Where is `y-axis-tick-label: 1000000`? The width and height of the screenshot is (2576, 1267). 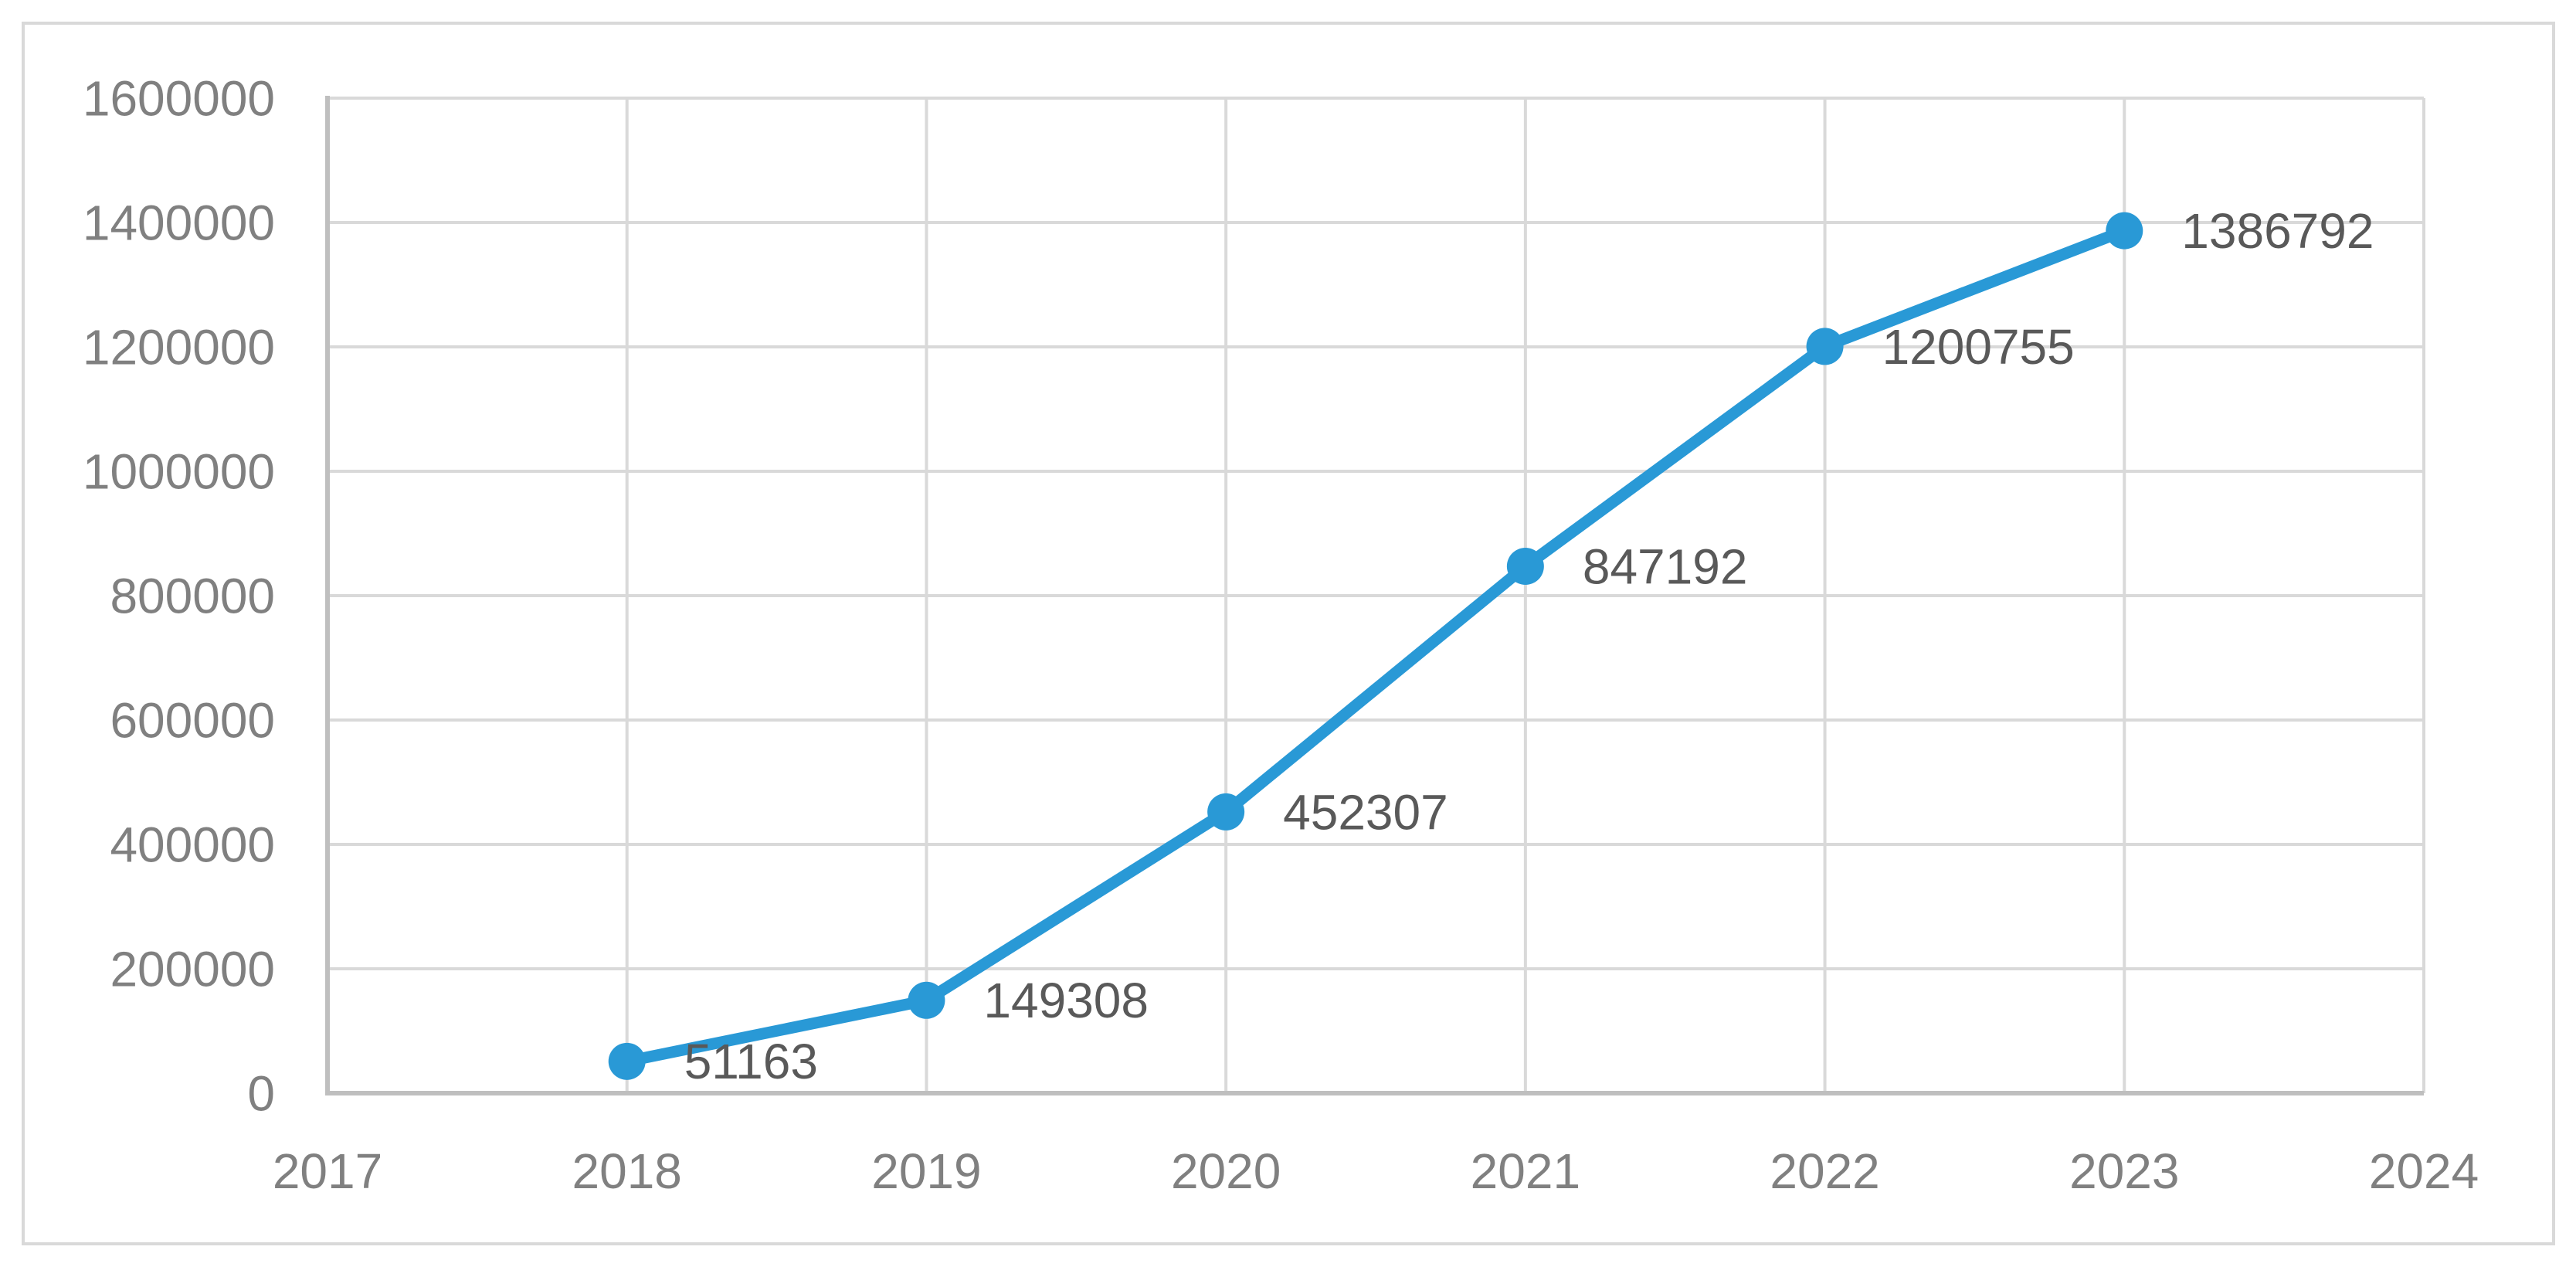
y-axis-tick-label: 1000000 is located at coordinates (179, 471).